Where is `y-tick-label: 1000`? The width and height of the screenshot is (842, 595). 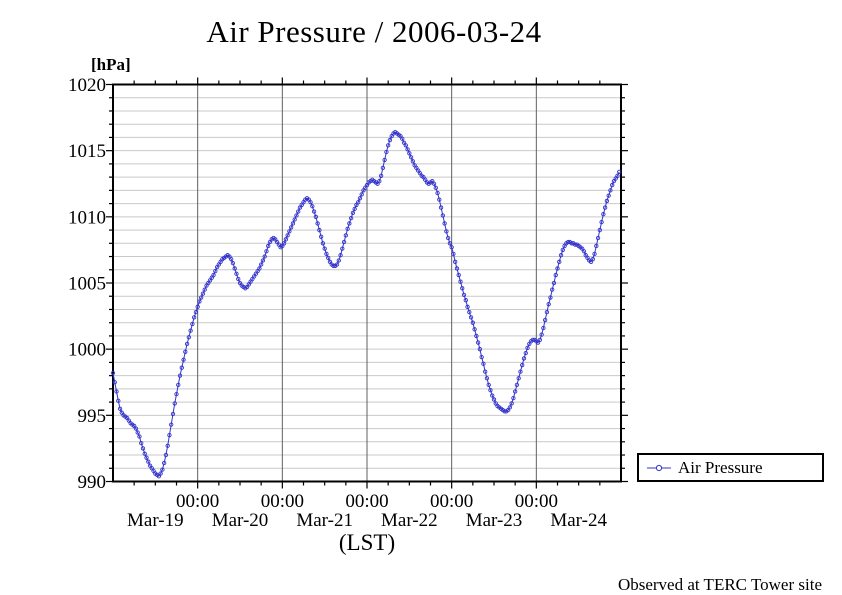 y-tick-label: 1000 is located at coordinates (87, 350).